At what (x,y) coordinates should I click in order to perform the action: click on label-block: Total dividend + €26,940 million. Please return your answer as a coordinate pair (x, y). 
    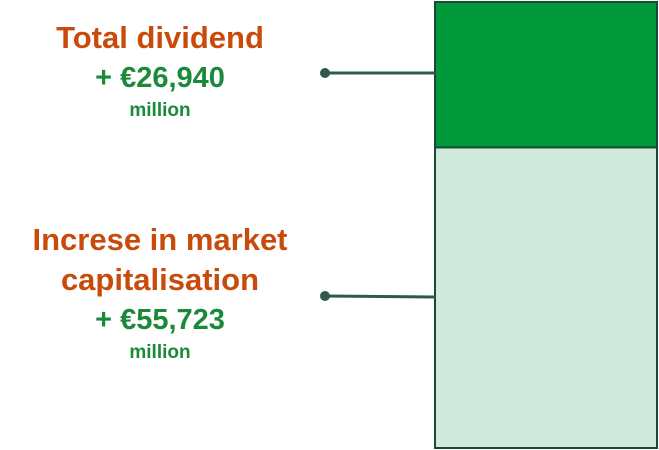
    Looking at the image, I should click on (160, 71).